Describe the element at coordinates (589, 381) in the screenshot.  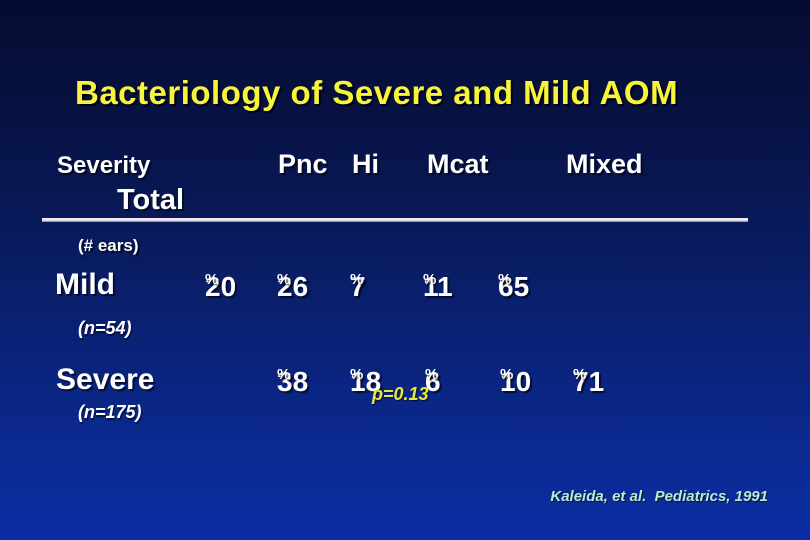
I see `cell-value: 71` at that location.